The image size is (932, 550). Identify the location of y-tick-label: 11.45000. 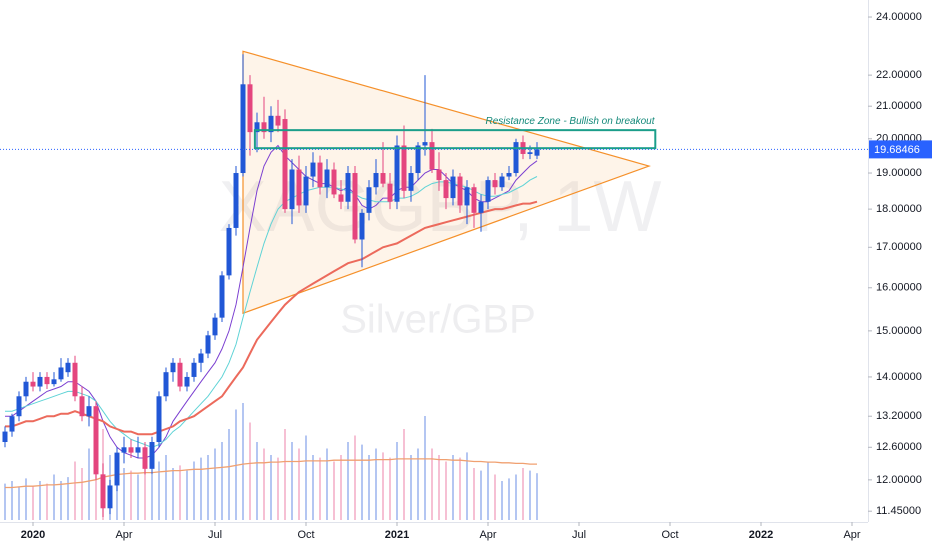
(898, 511).